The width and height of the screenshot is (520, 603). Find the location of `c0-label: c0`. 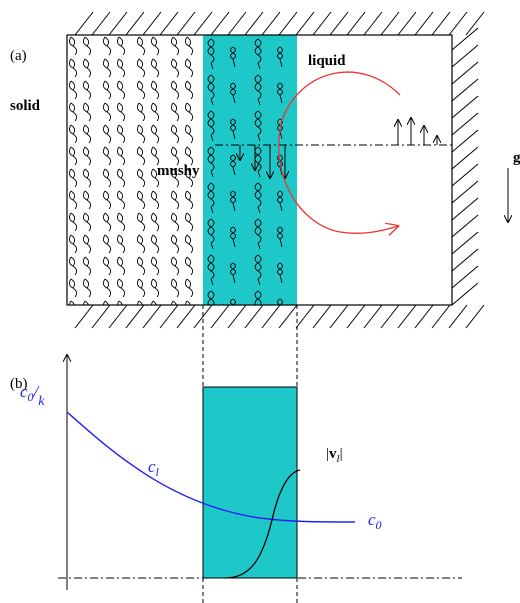

c0-label: c0 is located at coordinates (375, 521).